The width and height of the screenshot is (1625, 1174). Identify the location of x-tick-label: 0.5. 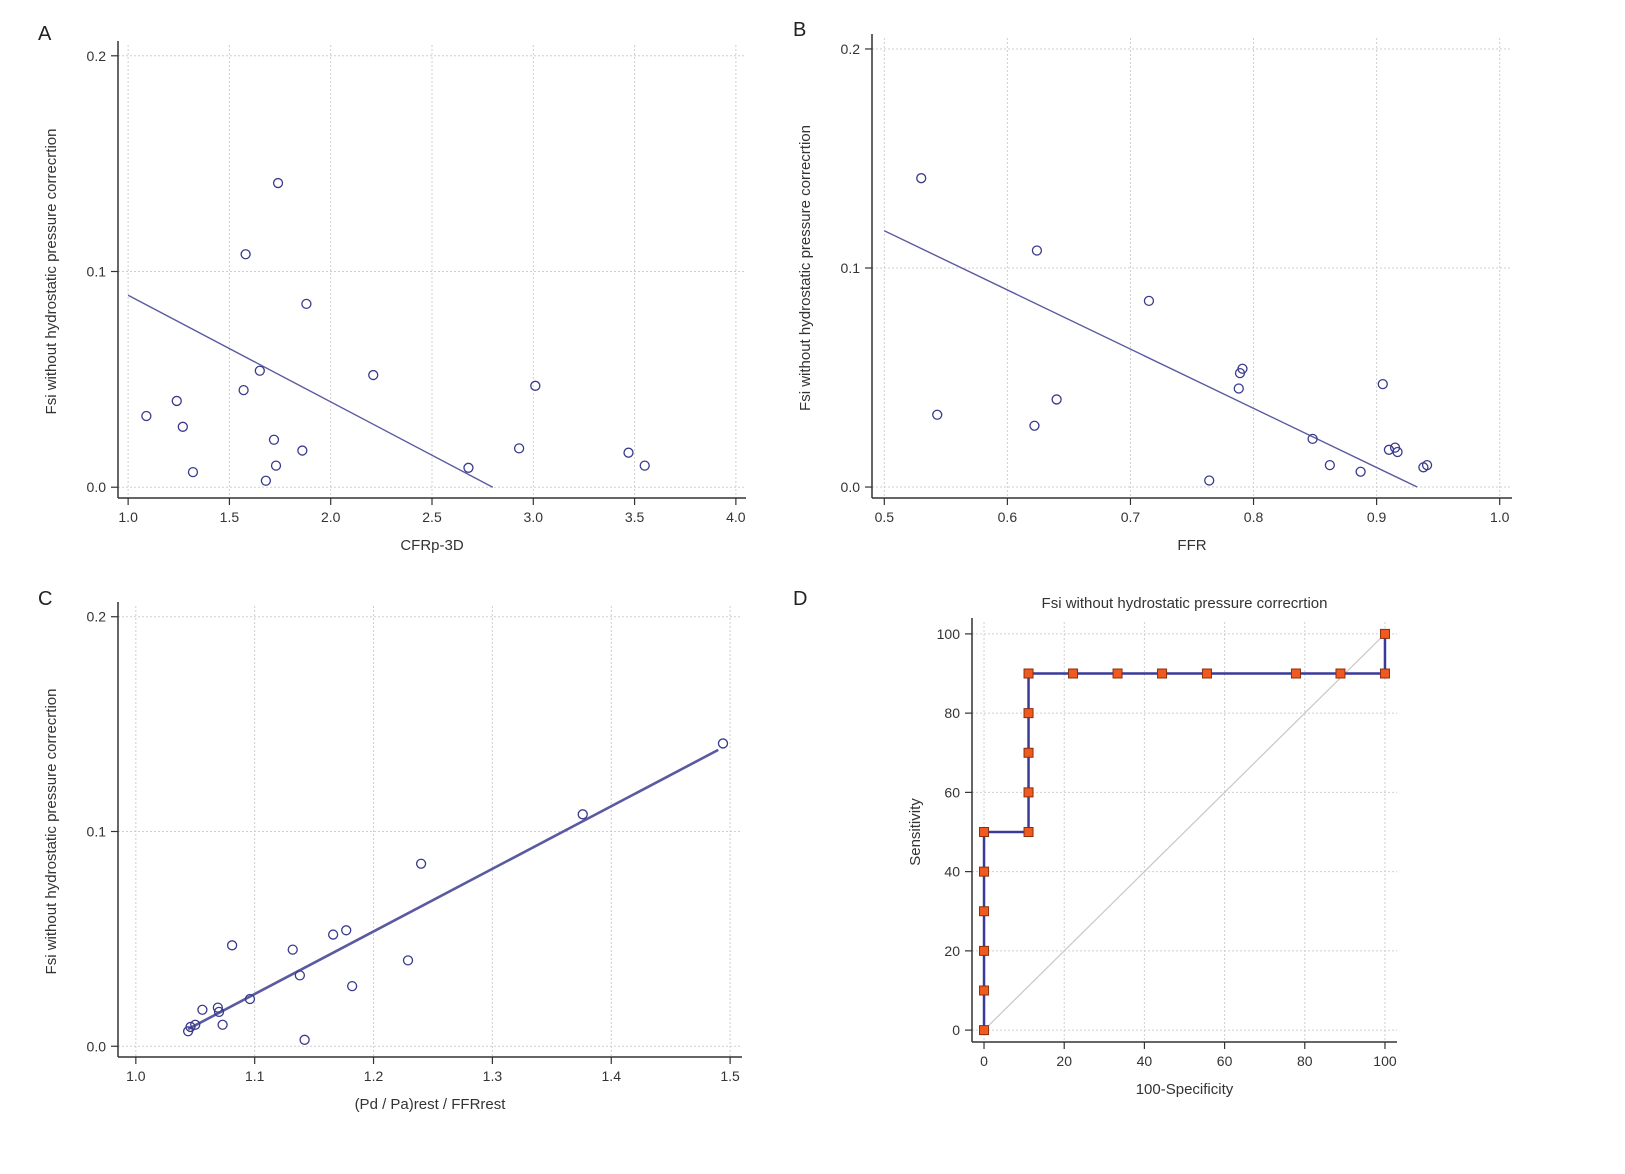
(885, 517).